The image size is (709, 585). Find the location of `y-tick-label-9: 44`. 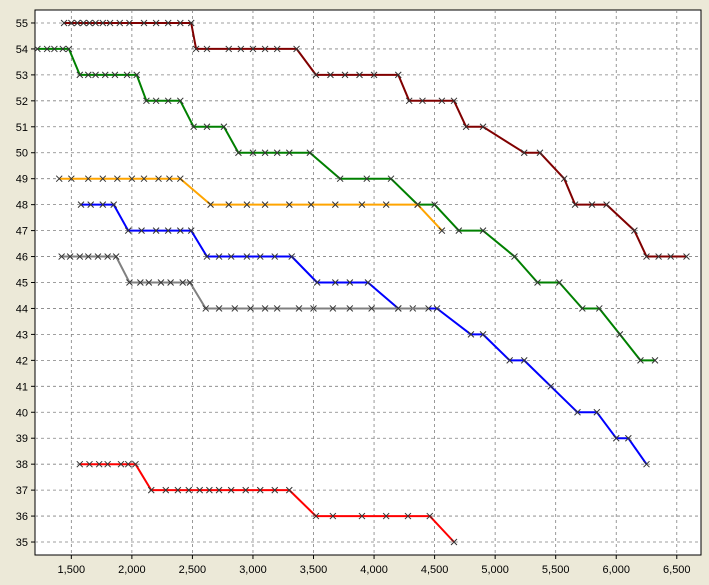

y-tick-label-9: 44 is located at coordinates (22, 309).